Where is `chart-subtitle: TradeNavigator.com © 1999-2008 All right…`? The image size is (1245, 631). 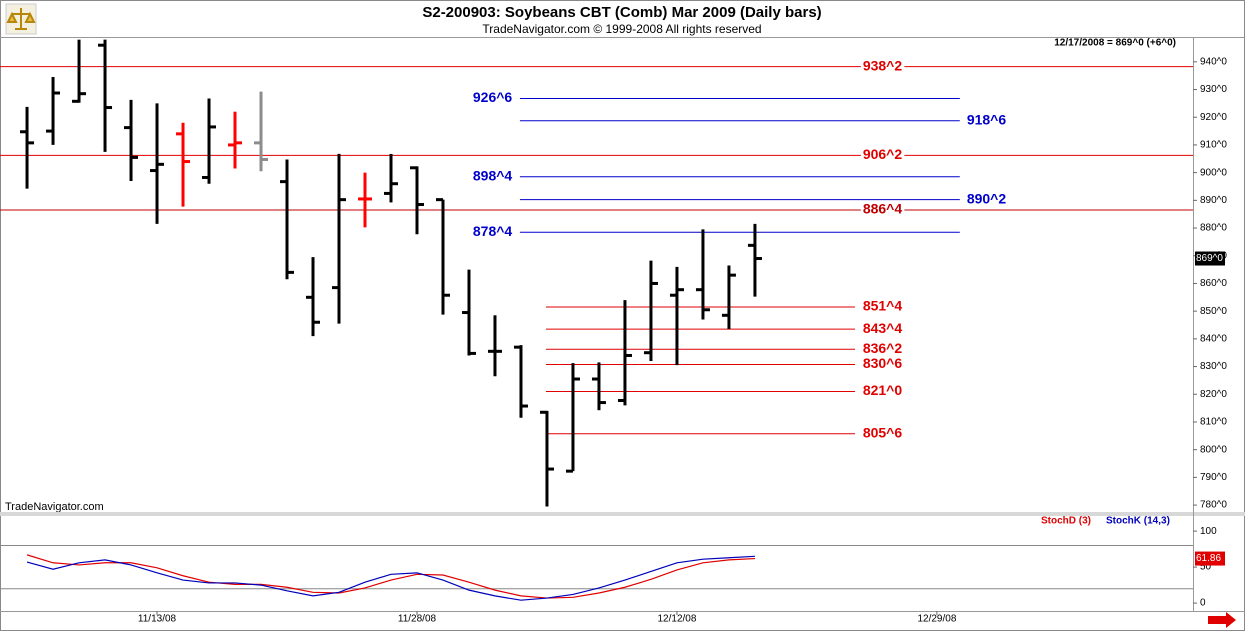
chart-subtitle: TradeNavigator.com © 1999-2008 All right… is located at coordinates (621, 29).